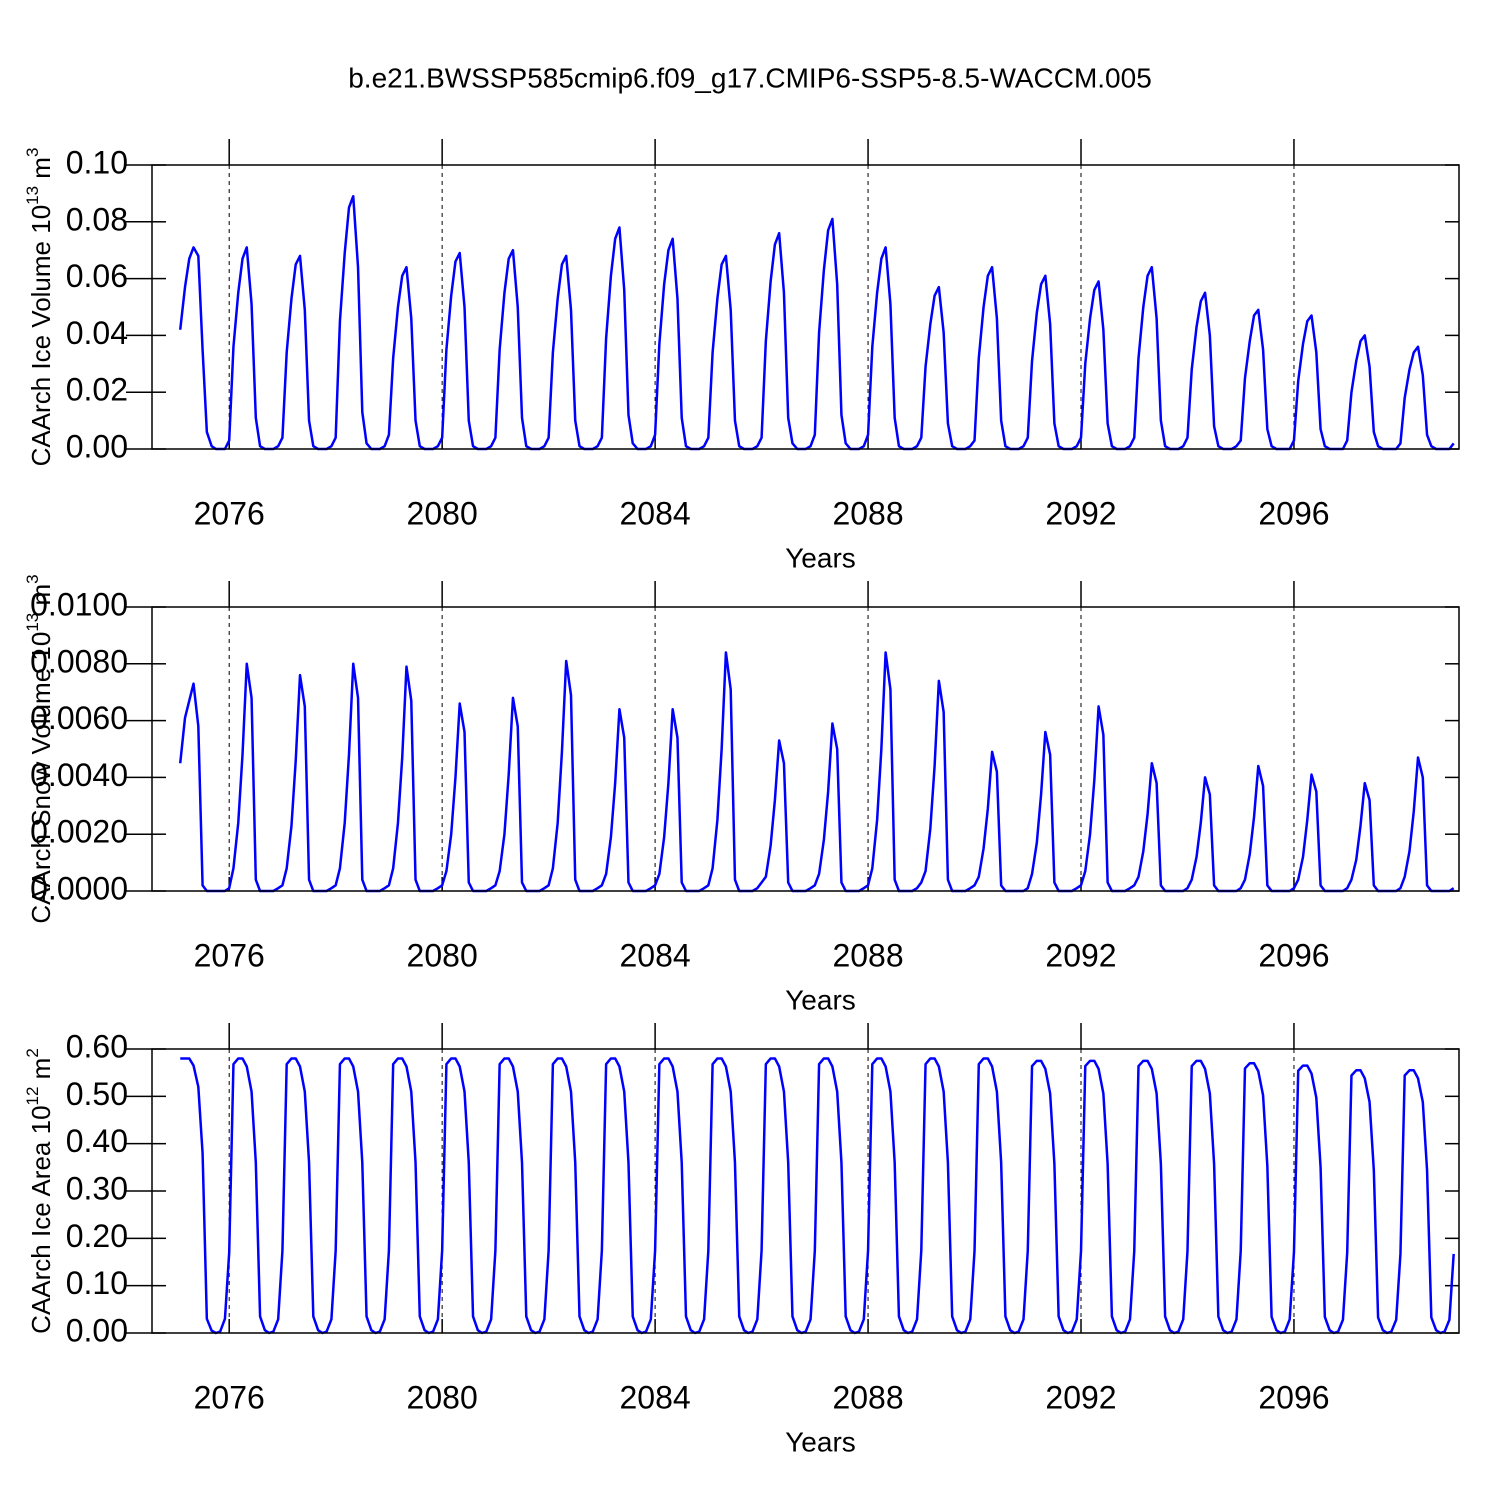  Describe the element at coordinates (32, 1096) in the screenshot. I see `y-axis-title-exponent: 12` at that location.